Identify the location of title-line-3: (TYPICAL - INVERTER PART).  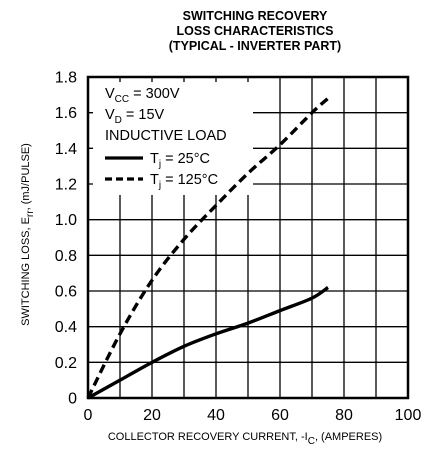
(255, 46).